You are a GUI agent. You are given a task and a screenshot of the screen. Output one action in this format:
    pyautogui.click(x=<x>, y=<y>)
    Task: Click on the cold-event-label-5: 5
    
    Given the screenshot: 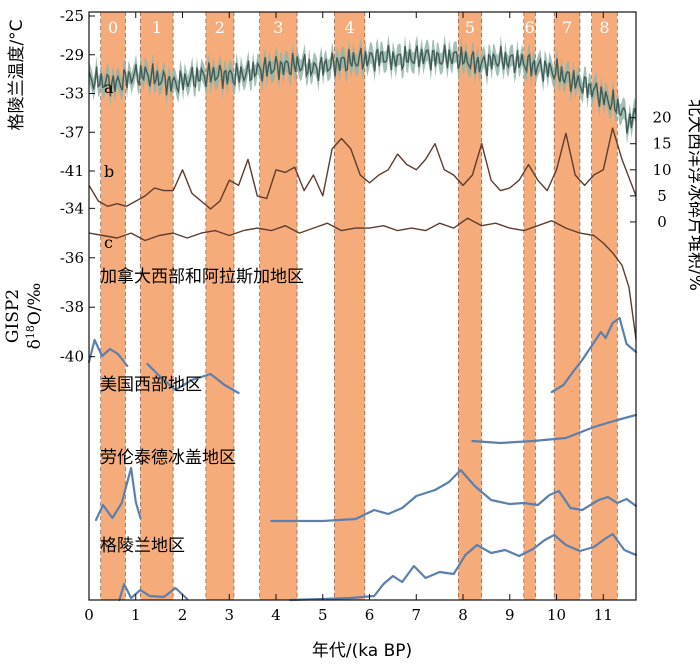 What is the action you would take?
    pyautogui.click(x=470, y=27)
    